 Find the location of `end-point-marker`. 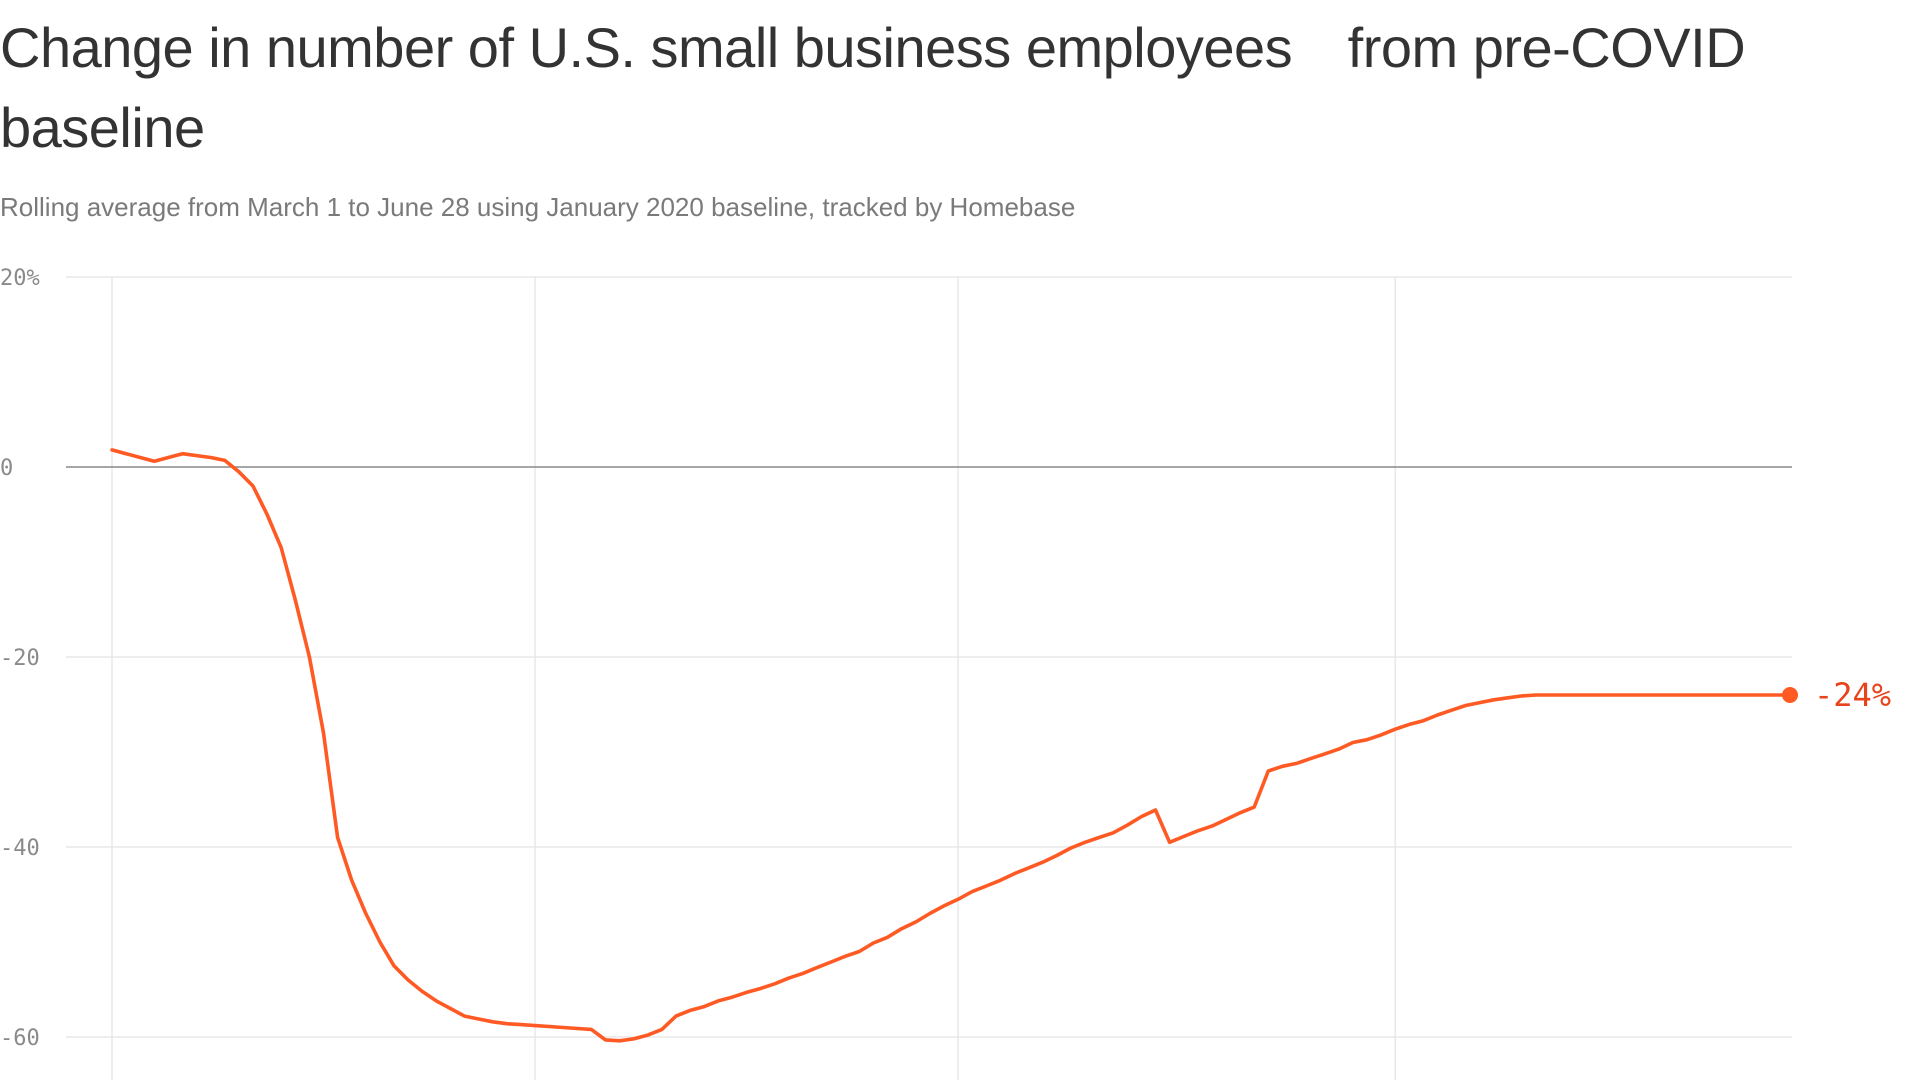

end-point-marker is located at coordinates (1790, 695).